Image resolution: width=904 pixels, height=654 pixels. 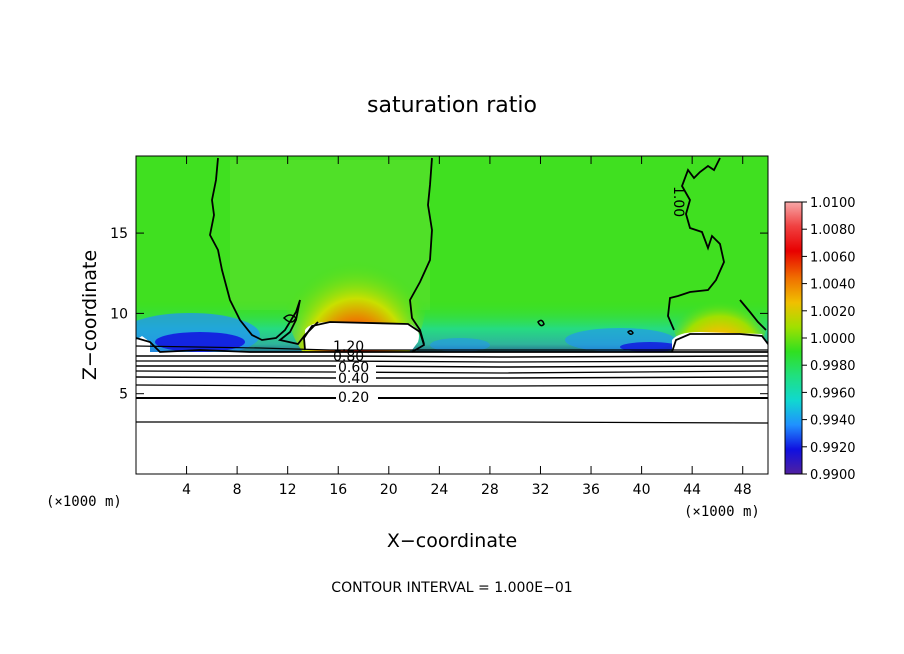 What do you see at coordinates (353, 379) in the screenshot?
I see `contour-label-0.40: 0.40` at bounding box center [353, 379].